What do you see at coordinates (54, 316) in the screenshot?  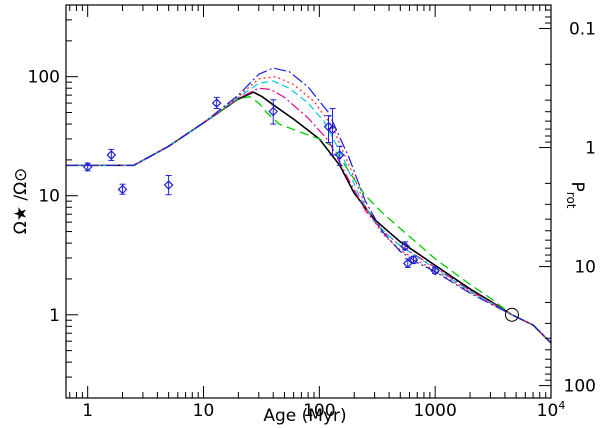 I see `y-tick-label: 1` at bounding box center [54, 316].